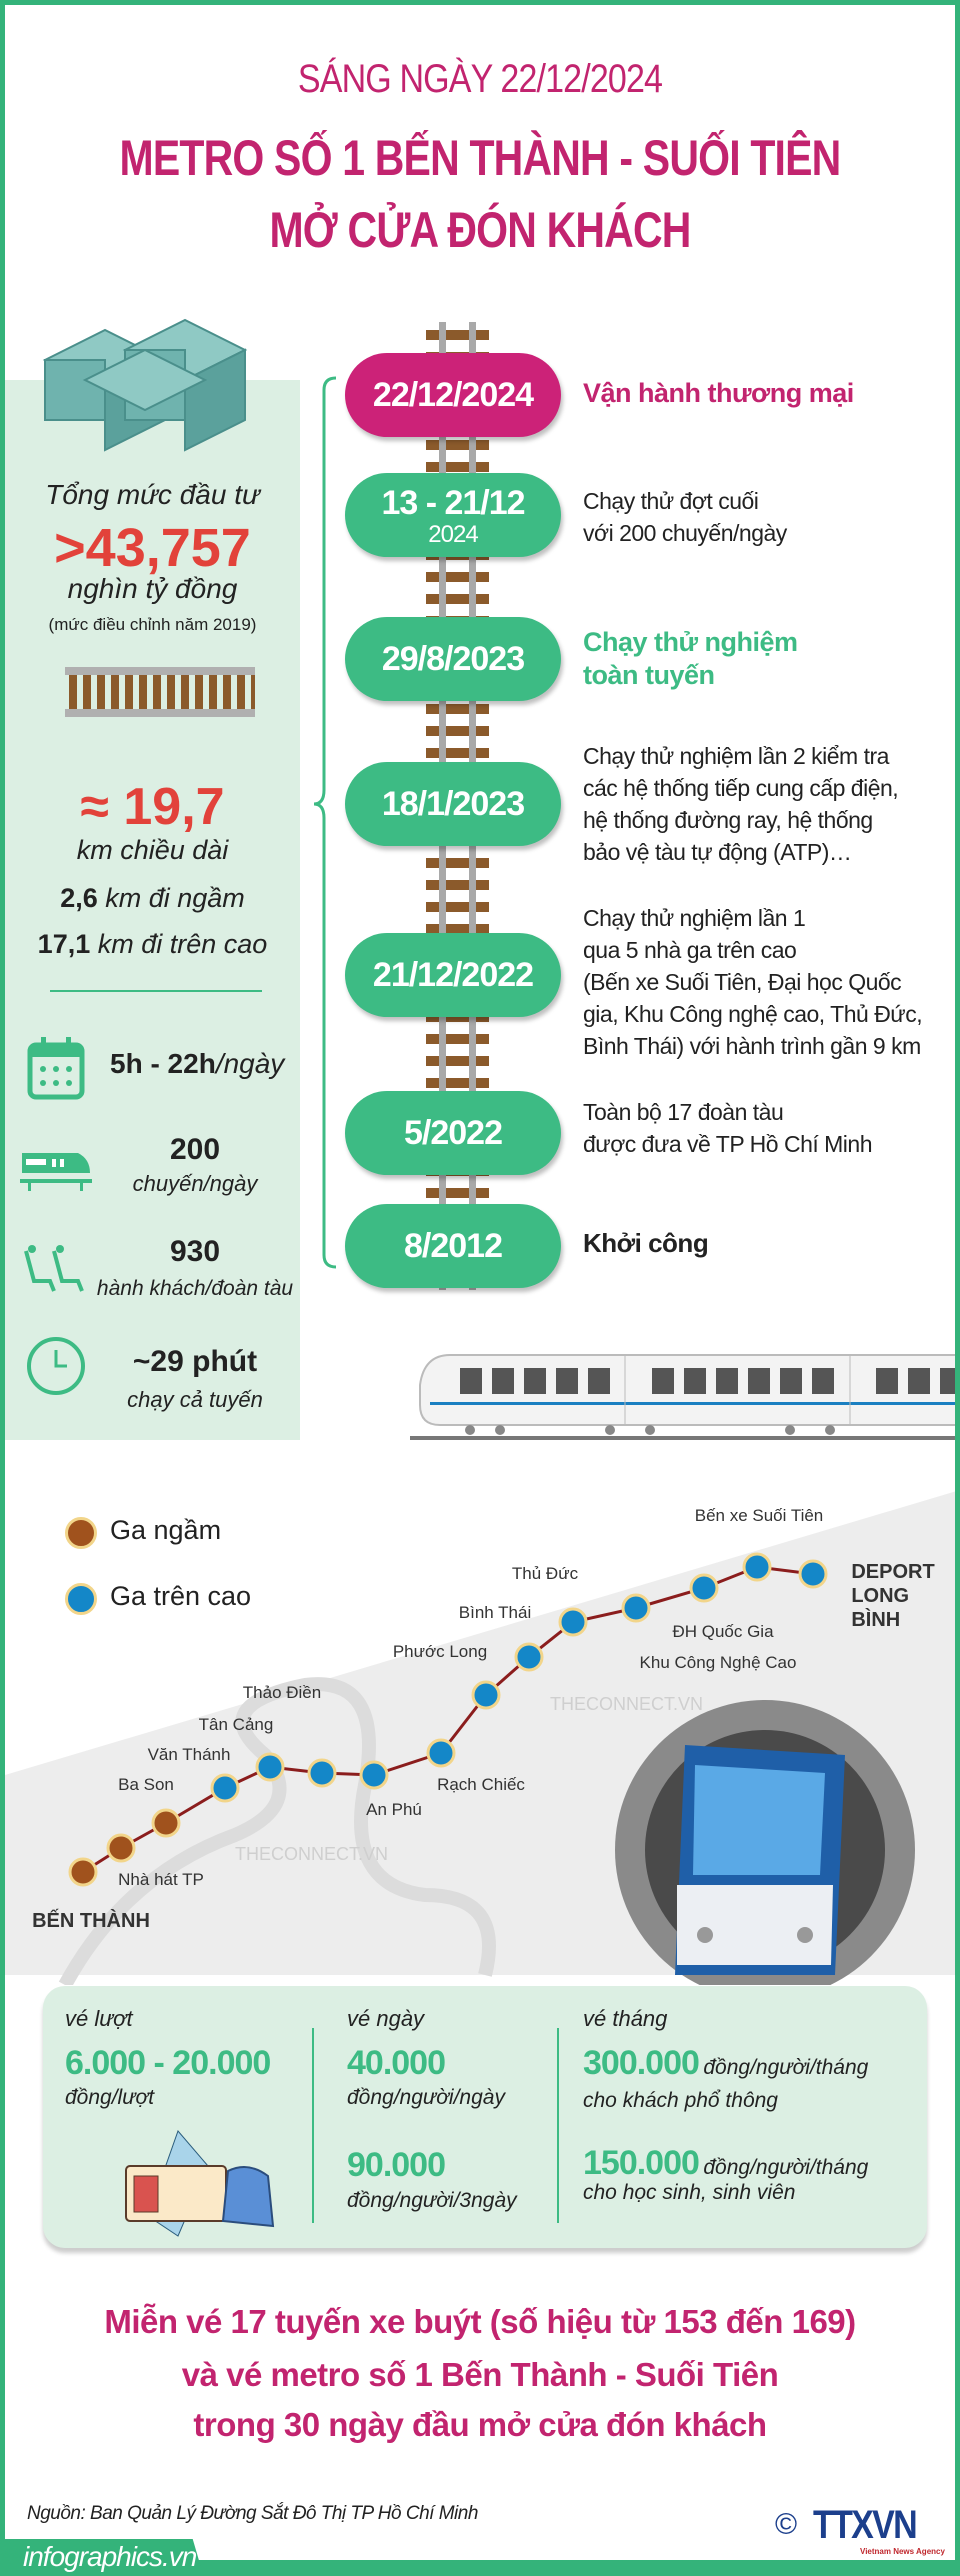 This screenshot has height=2576, width=960. Describe the element at coordinates (195, 1399) in the screenshot. I see `duration-unit: chạy cả tuyến` at that location.